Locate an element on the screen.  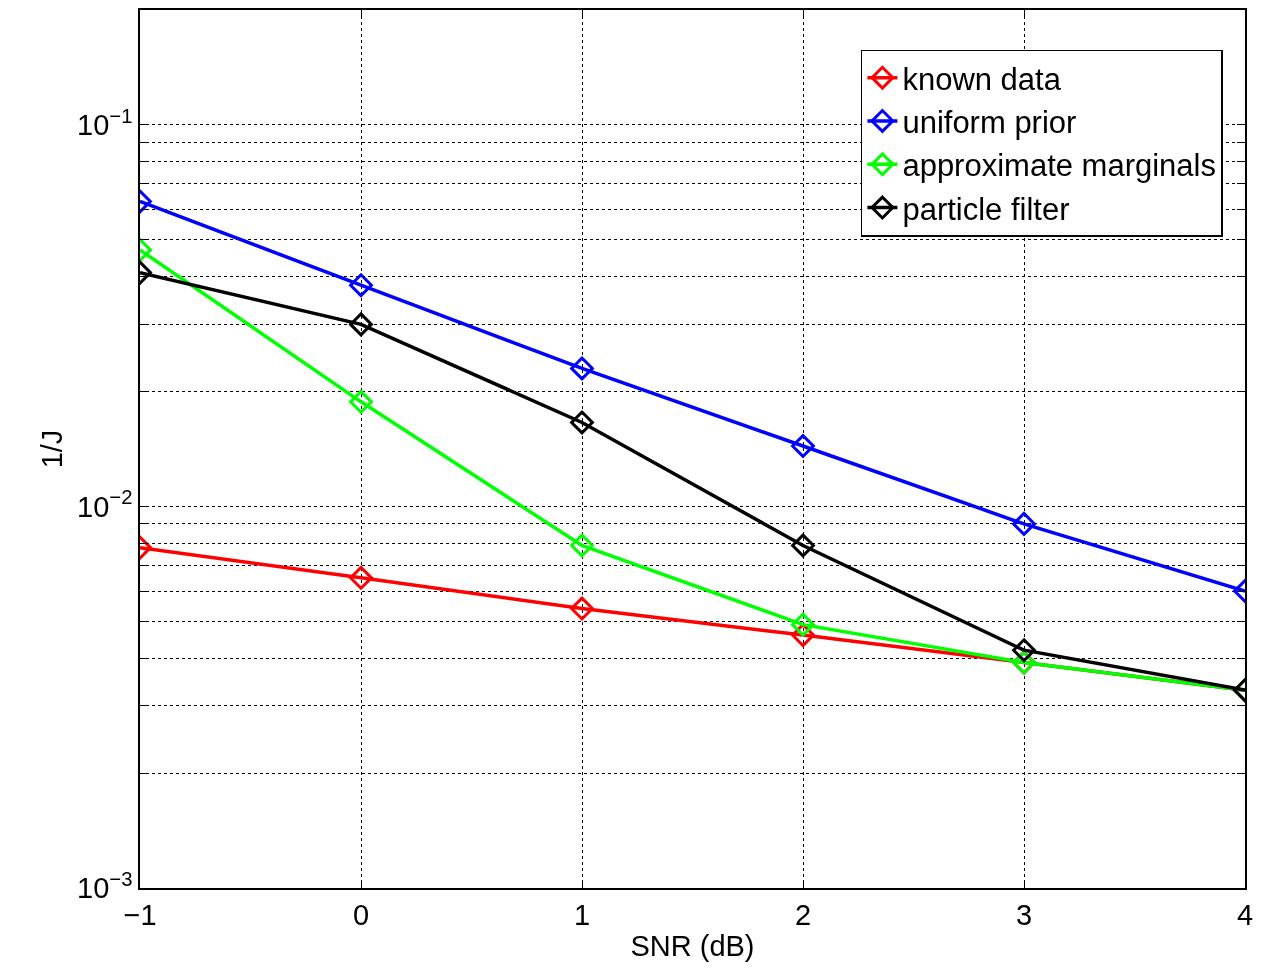
x-tick-label: 2 is located at coordinates (803, 914).